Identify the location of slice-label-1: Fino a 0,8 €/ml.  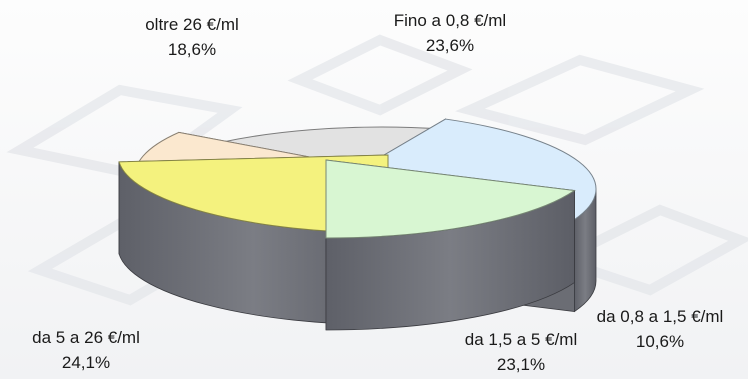
(450, 20).